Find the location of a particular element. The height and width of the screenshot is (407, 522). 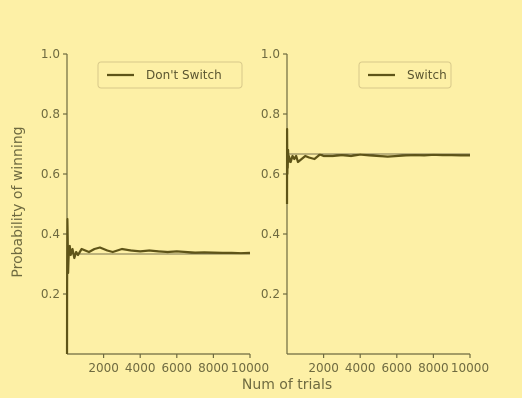

legend: Switch is located at coordinates (405, 75).